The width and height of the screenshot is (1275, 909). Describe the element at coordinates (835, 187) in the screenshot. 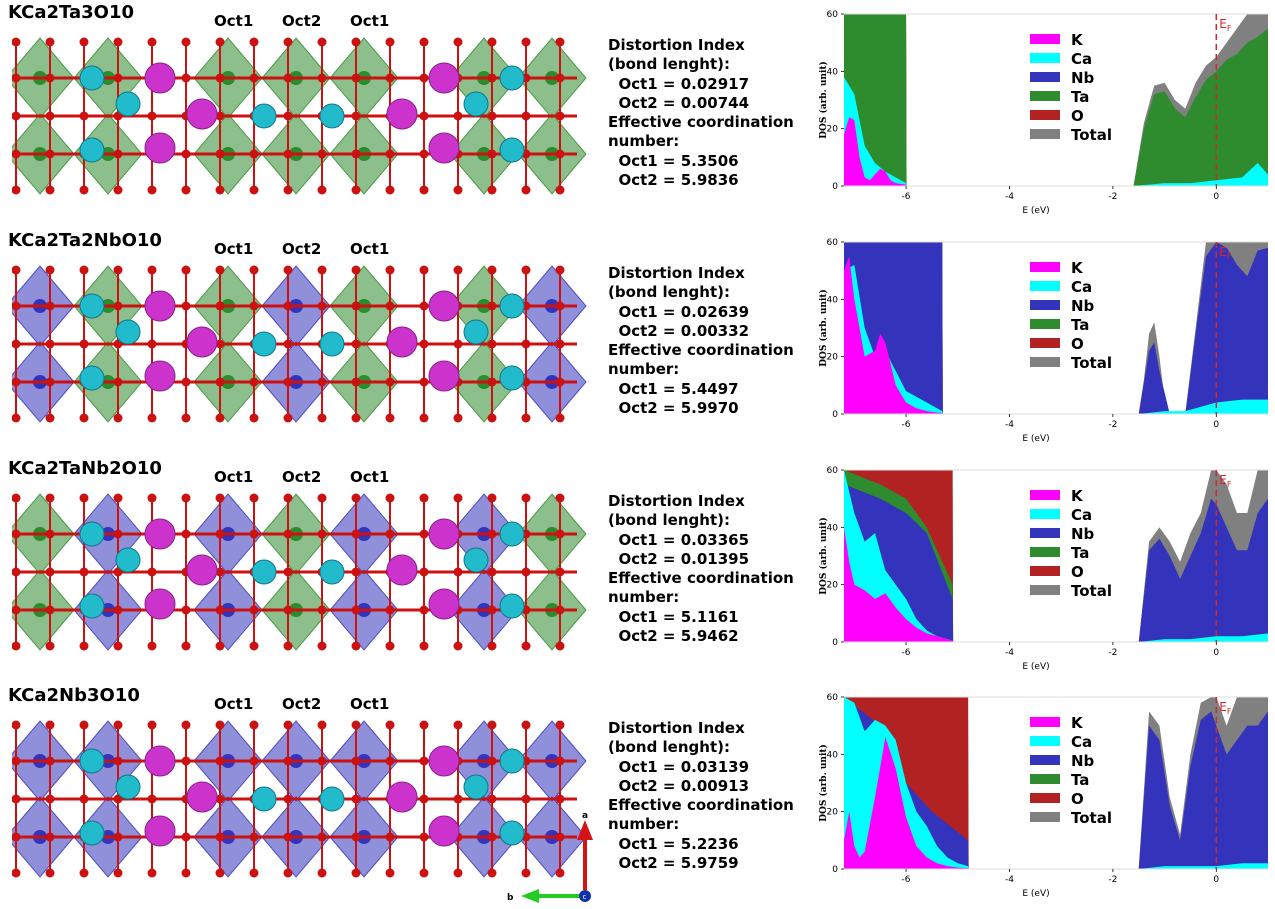

I see `y-tick-label: 0` at that location.